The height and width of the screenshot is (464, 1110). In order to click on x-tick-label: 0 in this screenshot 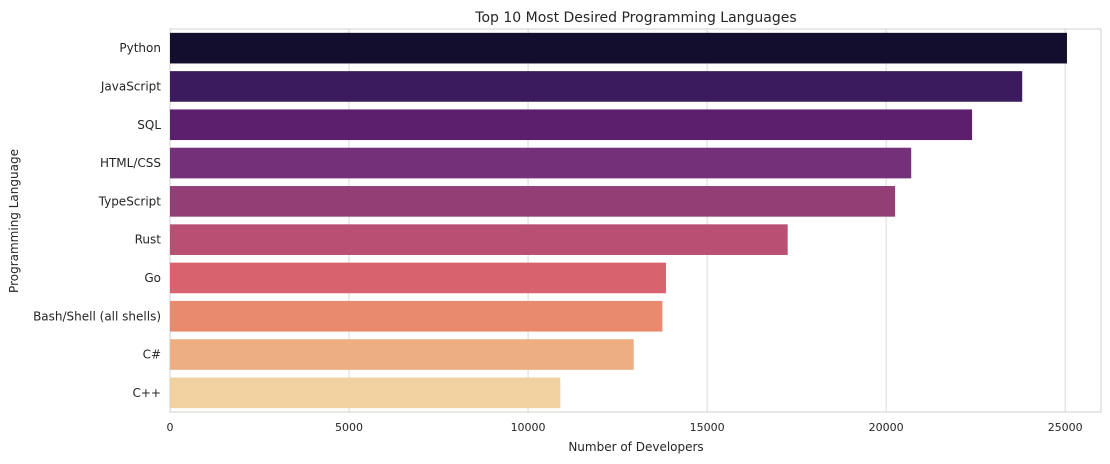, I will do `click(170, 427)`.